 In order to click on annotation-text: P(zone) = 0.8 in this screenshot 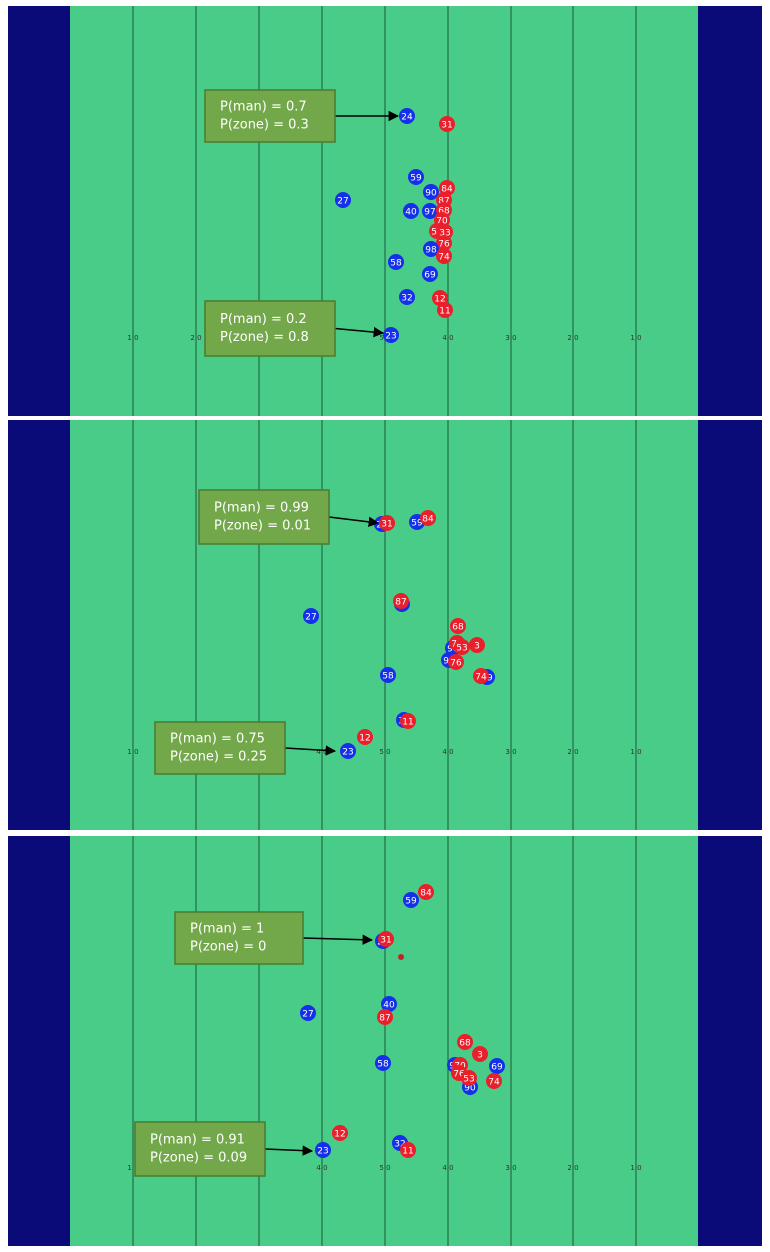, I will do `click(264, 337)`.